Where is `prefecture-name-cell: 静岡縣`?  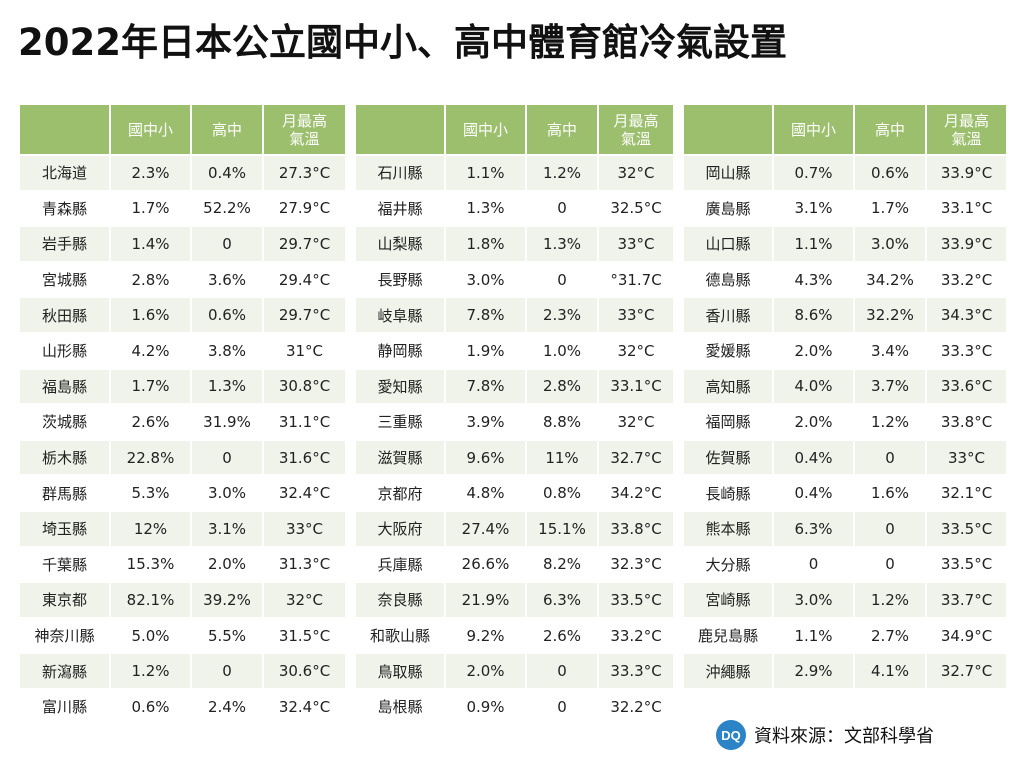 prefecture-name-cell: 静岡縣 is located at coordinates (400, 350).